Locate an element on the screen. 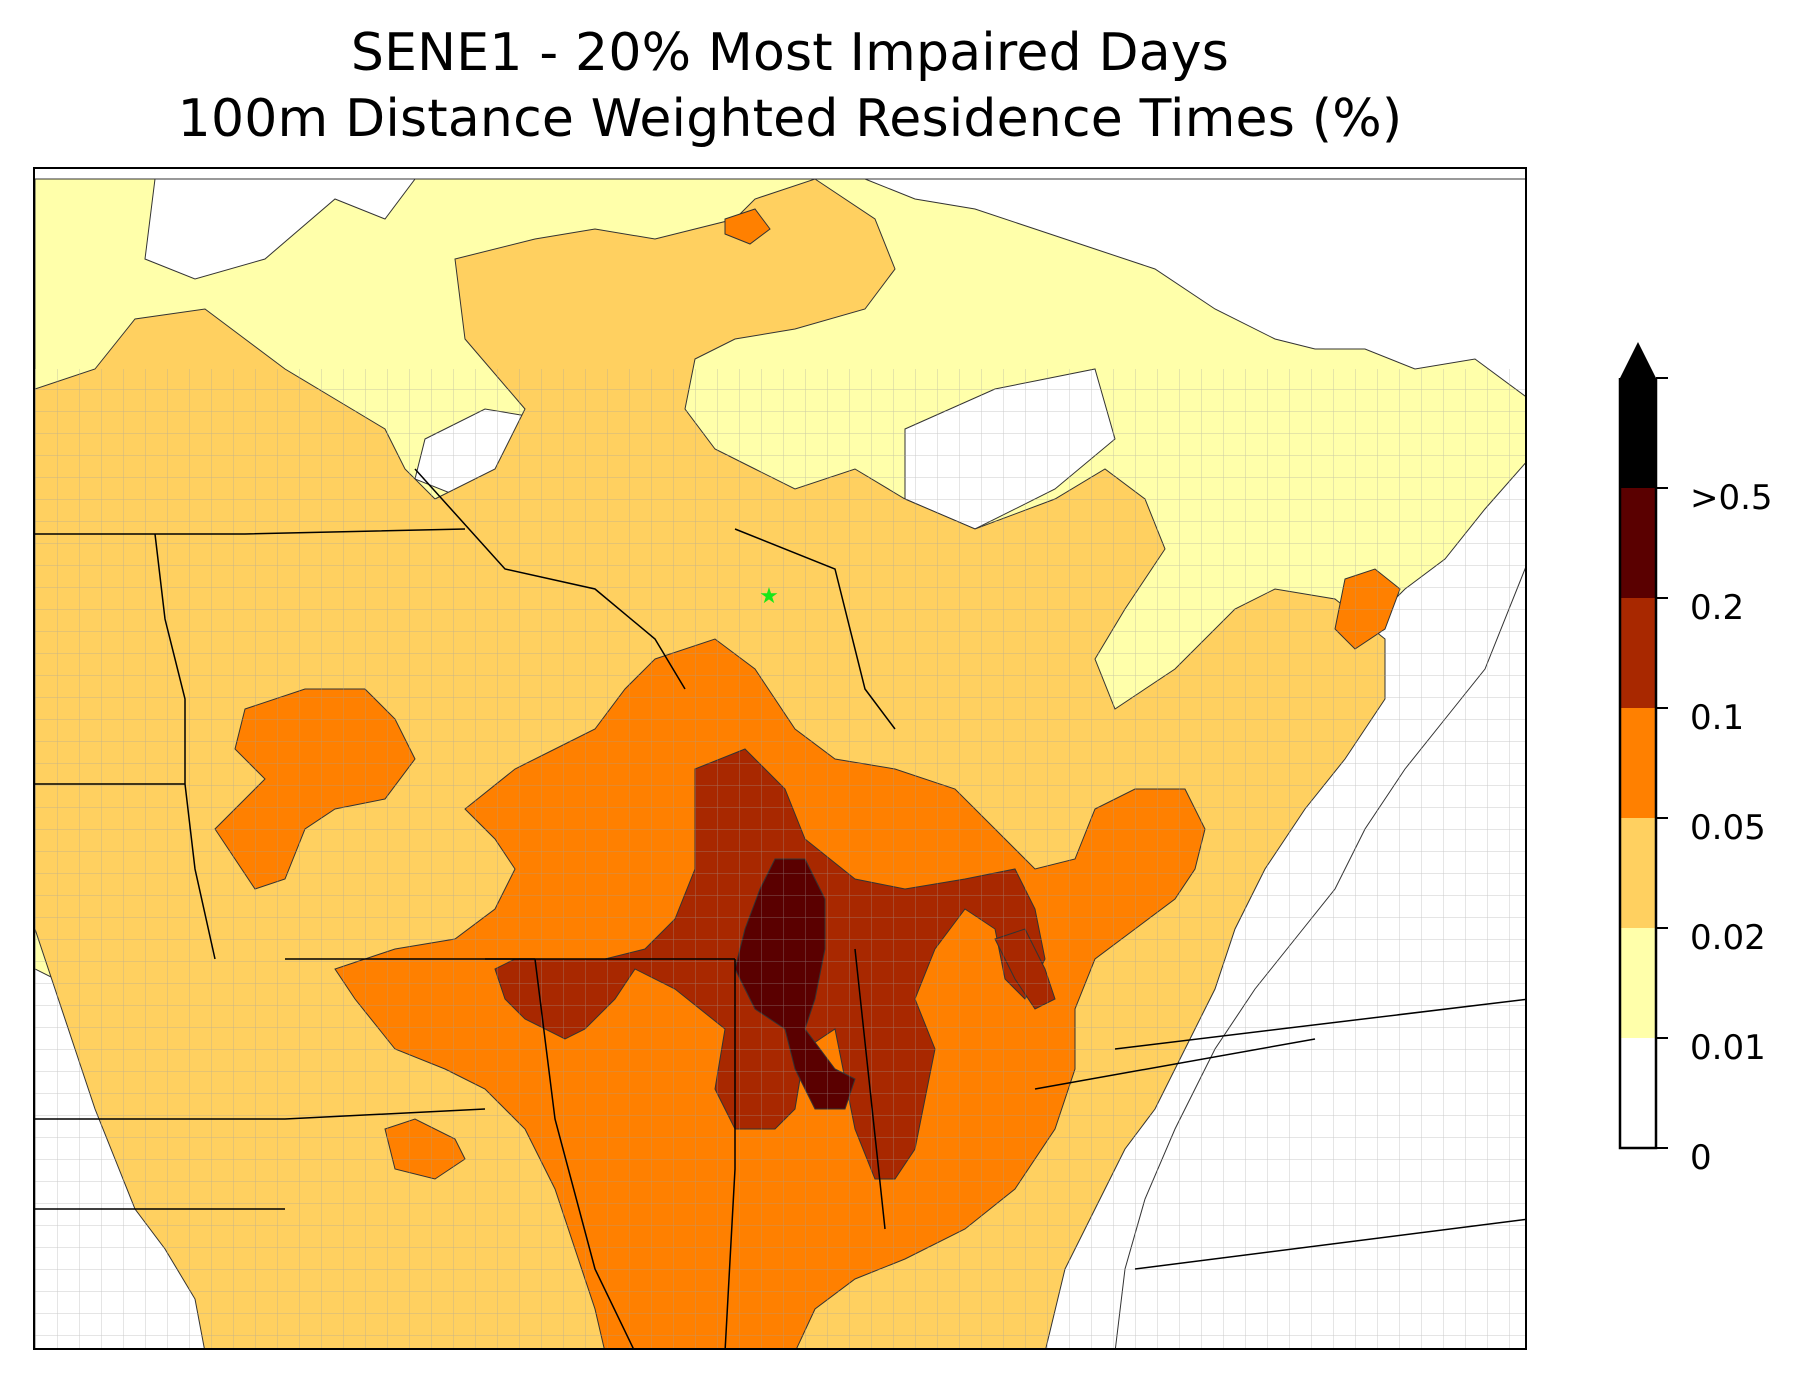 This screenshot has width=1813, height=1377. colorbar-bin-0.05 is located at coordinates (1638, 763).